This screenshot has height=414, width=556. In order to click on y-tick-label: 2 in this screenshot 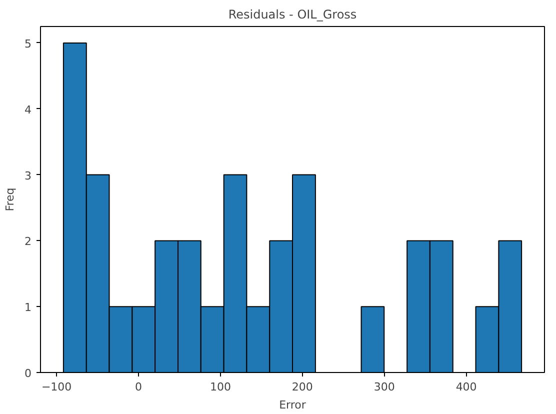, I will do `click(28, 241)`.